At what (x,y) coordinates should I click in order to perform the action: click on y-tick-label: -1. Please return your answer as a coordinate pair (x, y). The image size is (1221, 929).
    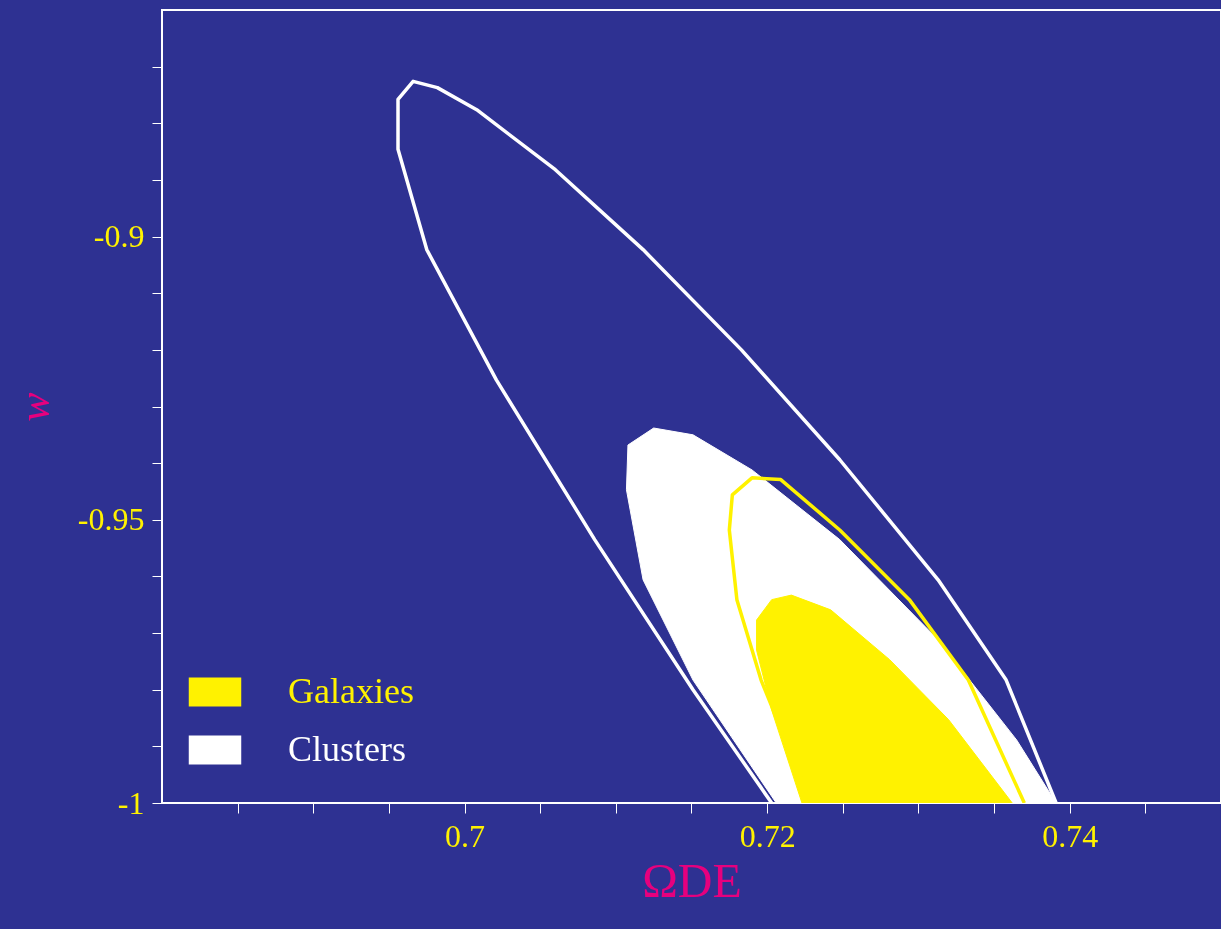
    Looking at the image, I should click on (131, 802).